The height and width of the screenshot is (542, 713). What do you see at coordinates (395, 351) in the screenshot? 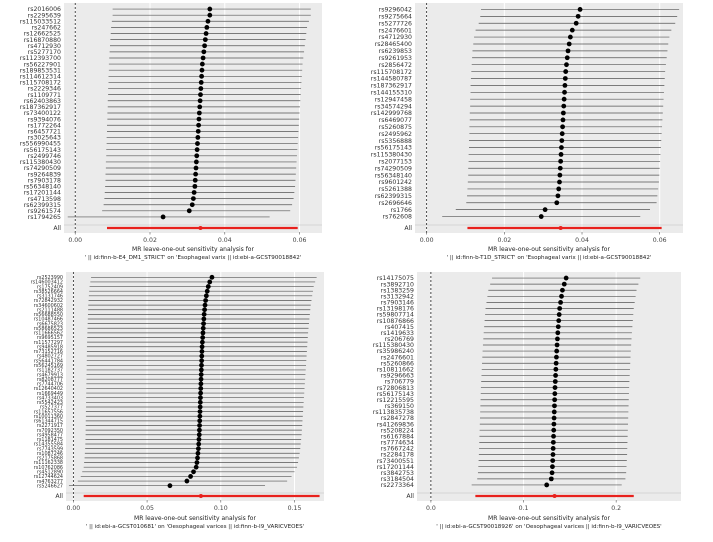
I see `snp-label: rs35986240` at bounding box center [395, 351].